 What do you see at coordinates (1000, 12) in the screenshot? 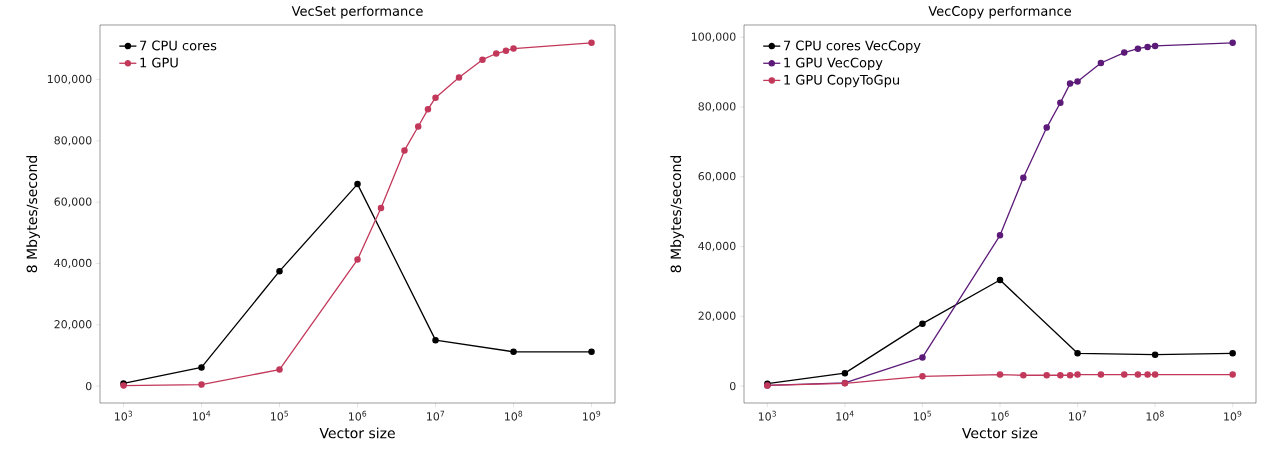
I see `chart-title: VecCopy performance` at bounding box center [1000, 12].